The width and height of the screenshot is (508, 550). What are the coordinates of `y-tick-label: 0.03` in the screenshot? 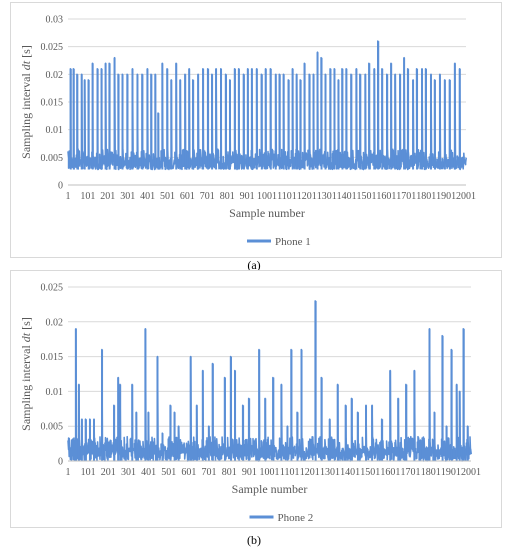 It's located at (55, 20).